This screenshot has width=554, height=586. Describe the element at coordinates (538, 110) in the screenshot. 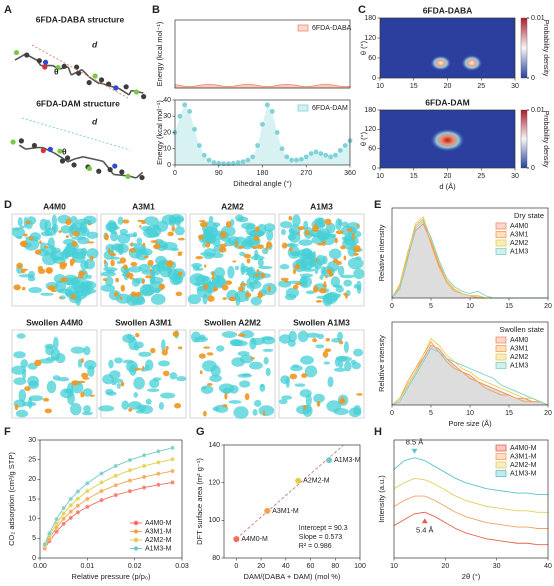

I see `colorbar-tick-label: 0.01` at that location.